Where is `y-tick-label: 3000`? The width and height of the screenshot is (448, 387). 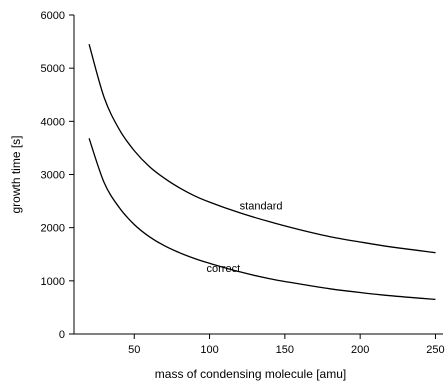
y-tick-label: 3000 is located at coordinates (53, 176).